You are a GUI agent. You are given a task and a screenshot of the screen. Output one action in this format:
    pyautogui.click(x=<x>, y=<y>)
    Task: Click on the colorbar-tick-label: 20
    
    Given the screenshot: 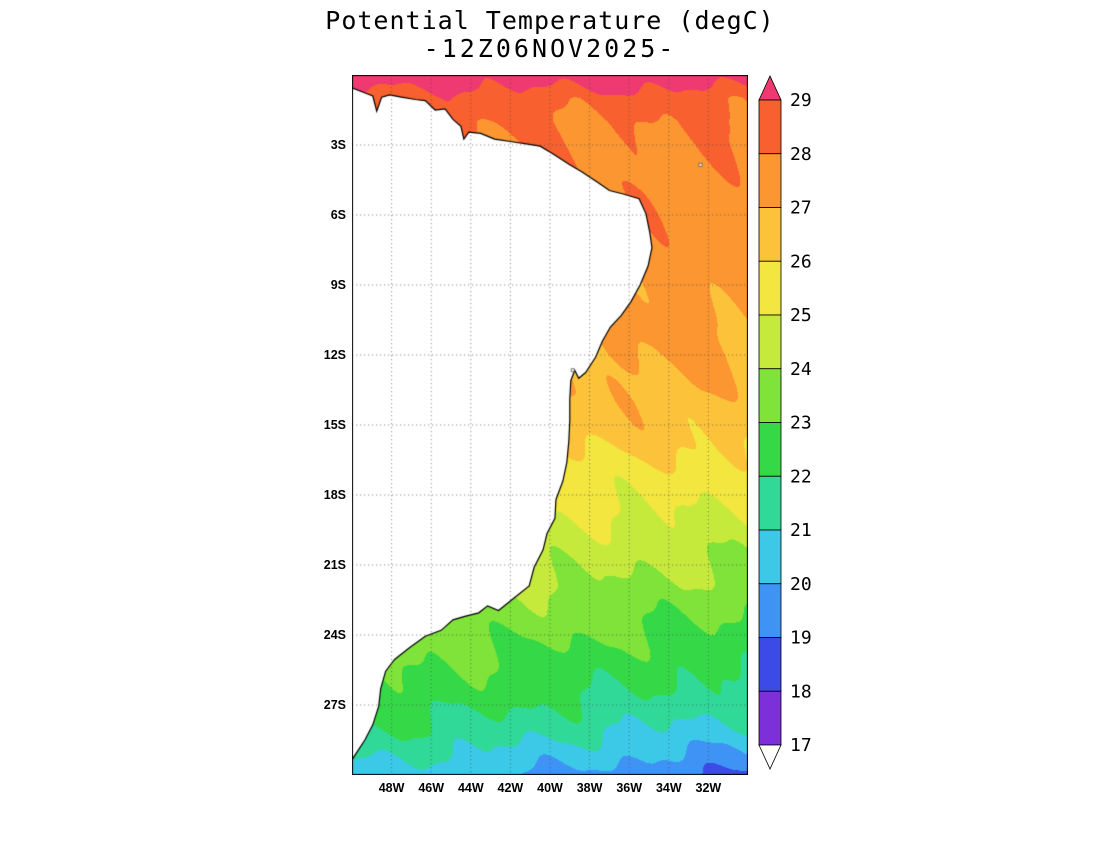 What is the action you would take?
    pyautogui.click(x=801, y=584)
    